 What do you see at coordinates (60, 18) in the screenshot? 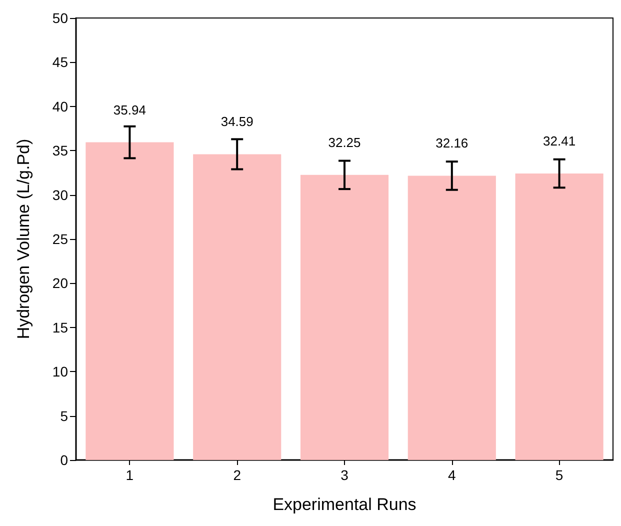
I see `y-tick-label: 50` at bounding box center [60, 18].